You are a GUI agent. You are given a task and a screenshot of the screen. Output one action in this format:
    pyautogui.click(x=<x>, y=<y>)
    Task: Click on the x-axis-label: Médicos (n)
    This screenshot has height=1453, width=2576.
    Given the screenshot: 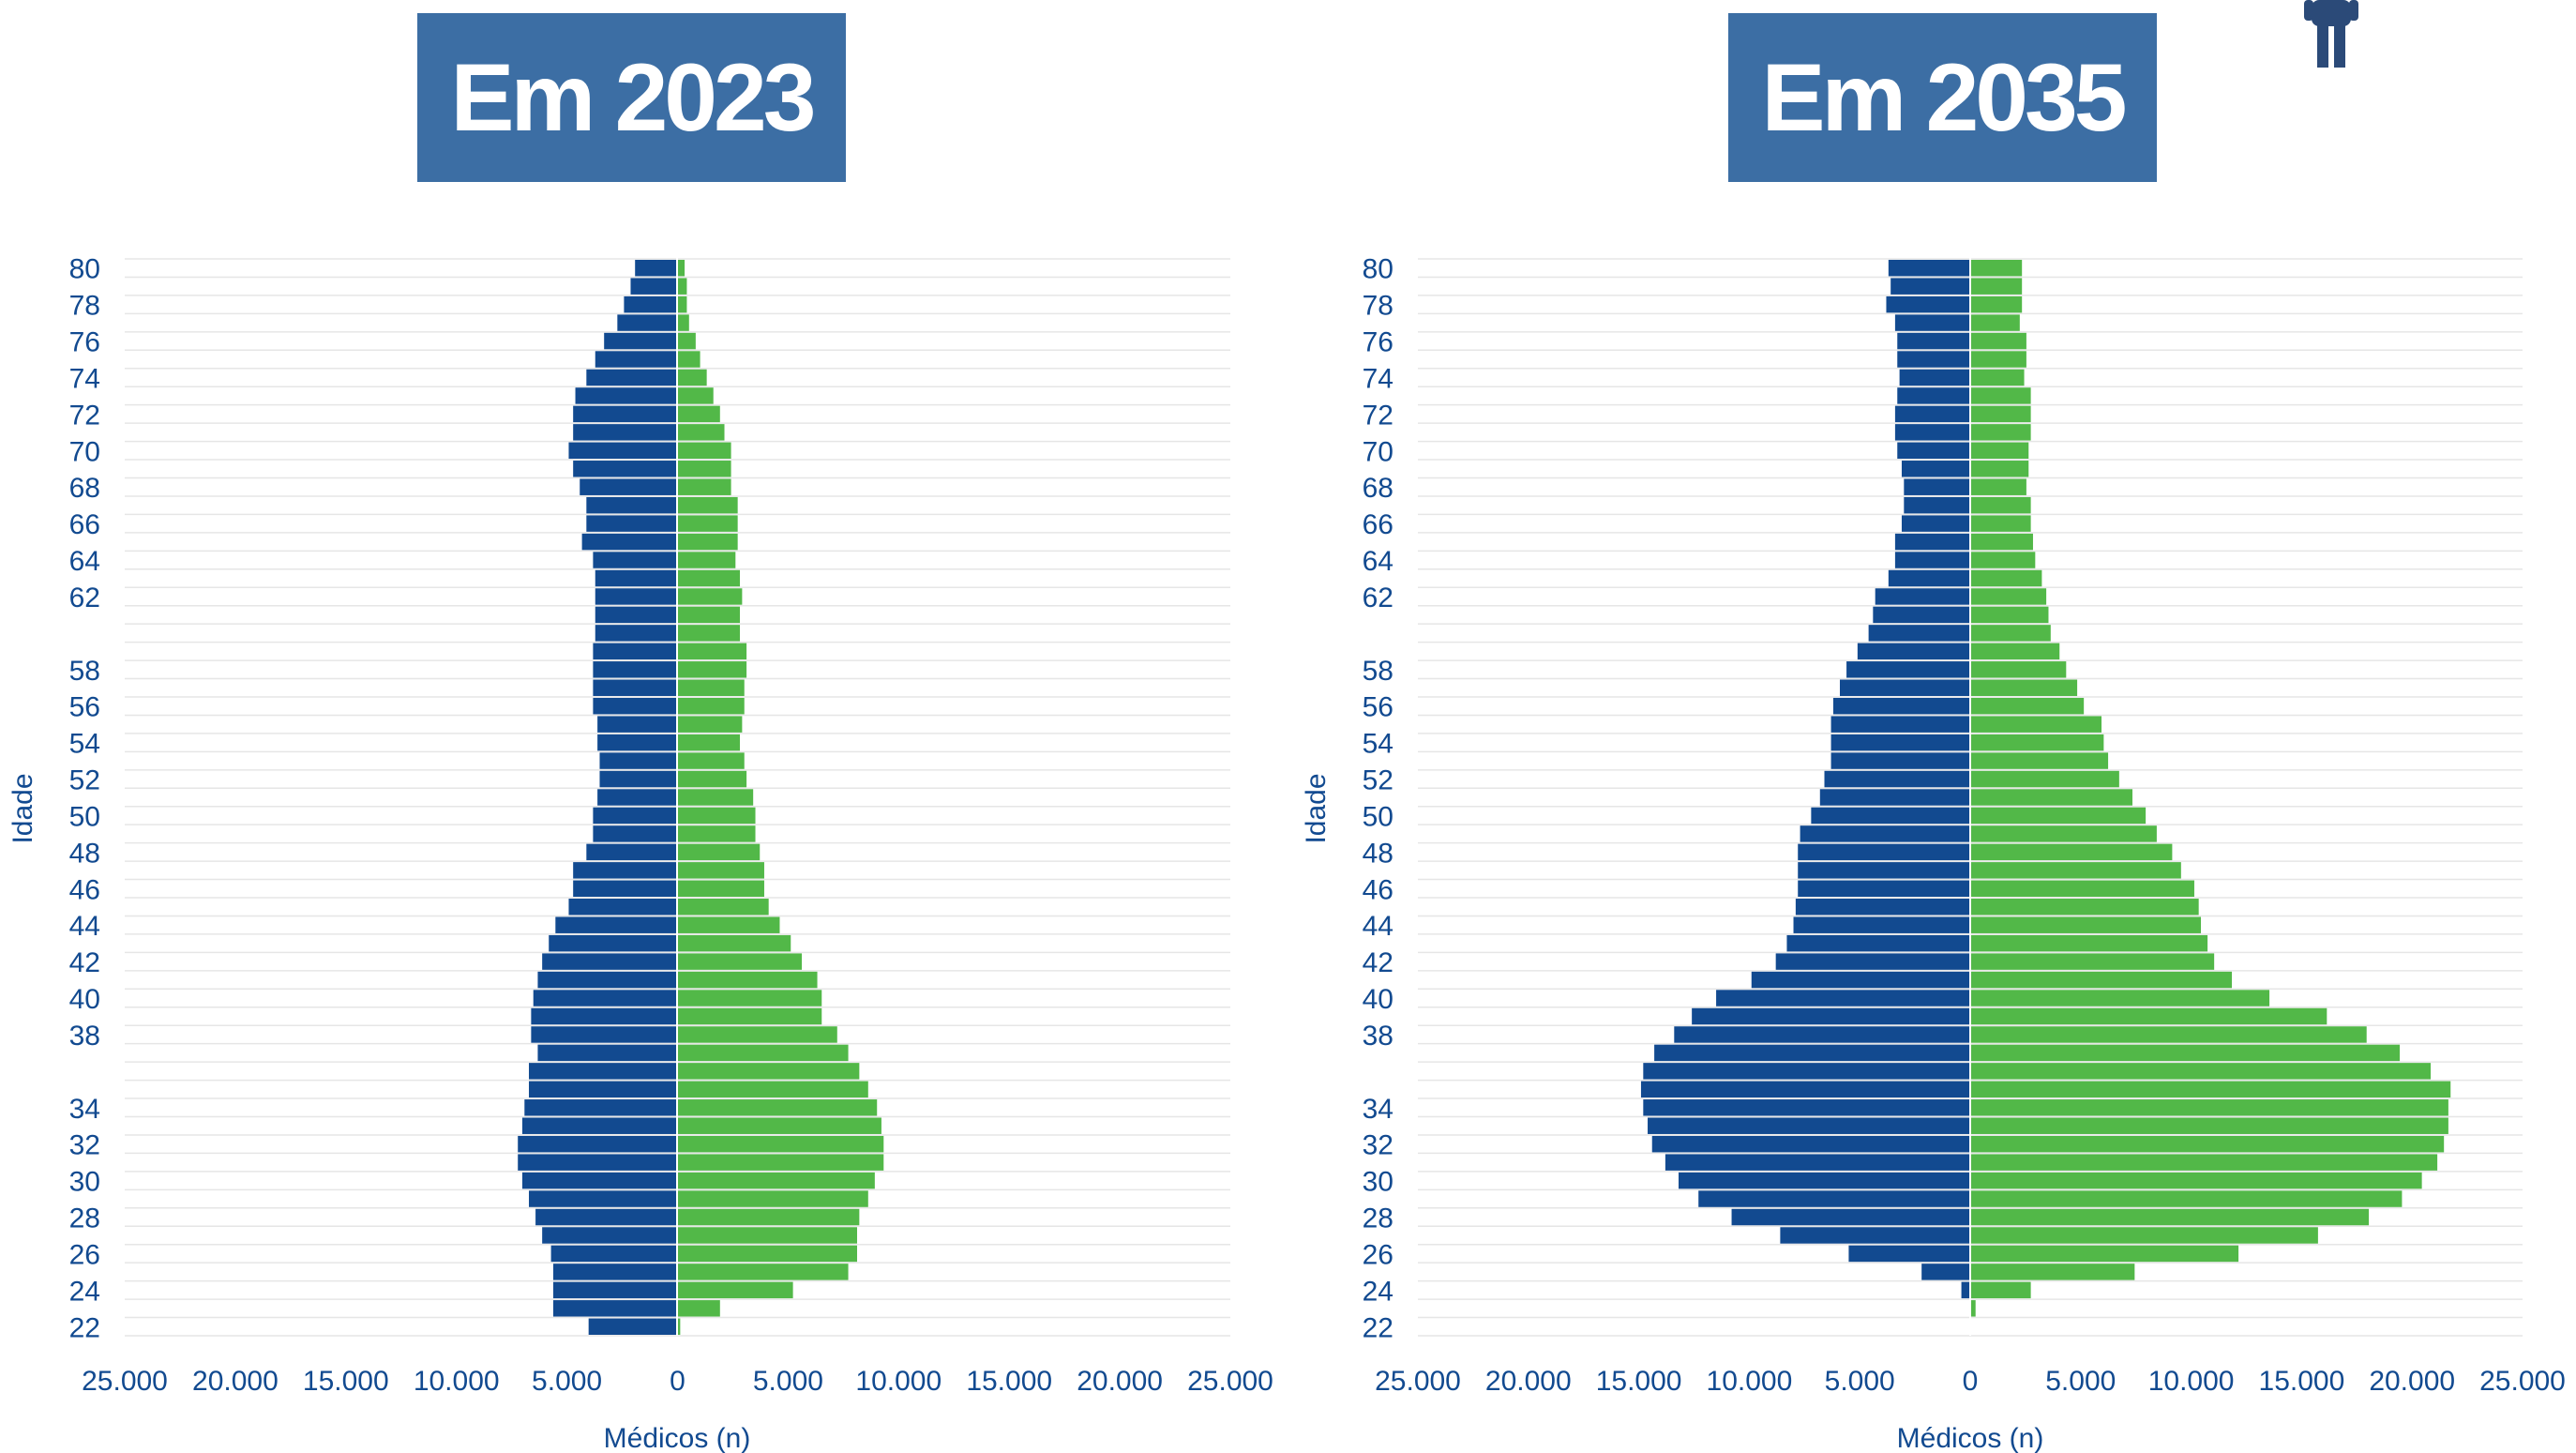 What is the action you would take?
    pyautogui.click(x=1970, y=1438)
    